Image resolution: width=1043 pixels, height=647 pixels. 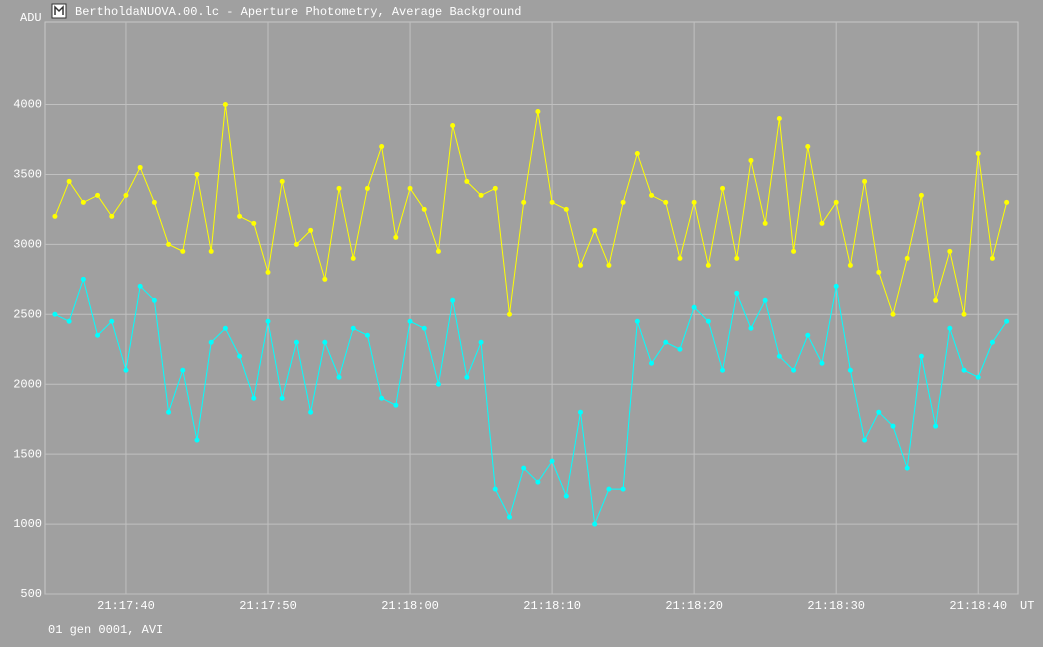 I want to click on y-tick-label: 500, so click(x=31, y=594).